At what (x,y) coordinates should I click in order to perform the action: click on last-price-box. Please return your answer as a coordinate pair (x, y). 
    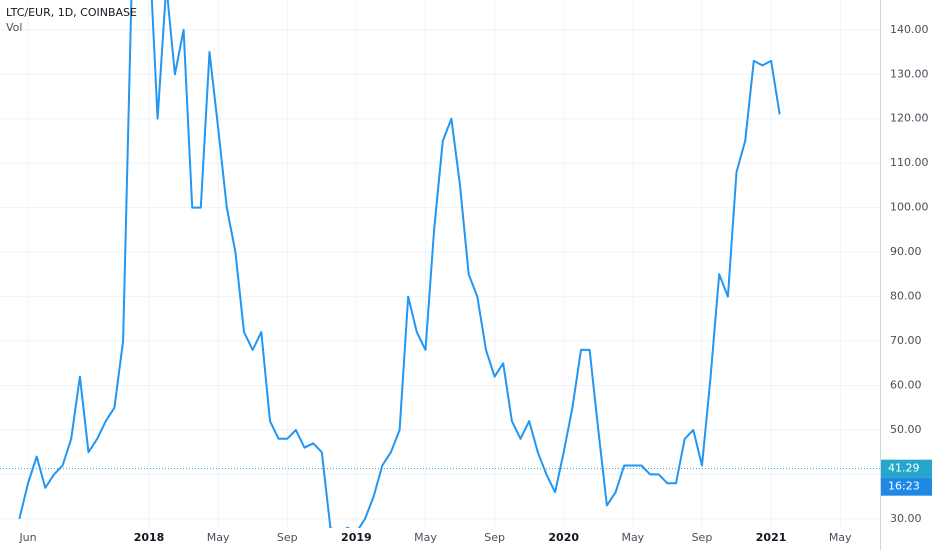
    Looking at the image, I should click on (906, 468).